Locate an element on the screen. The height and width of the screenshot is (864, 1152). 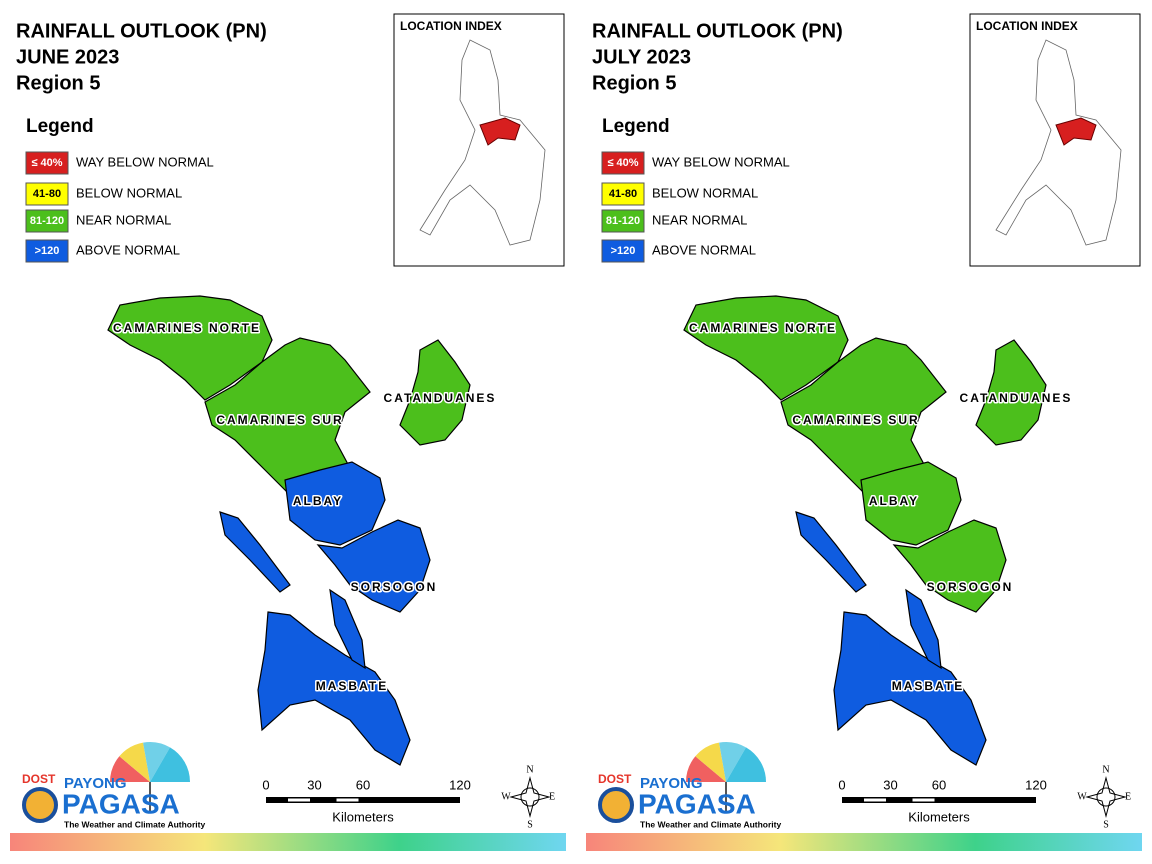
province-label: SORSOGON is located at coordinates (394, 587).